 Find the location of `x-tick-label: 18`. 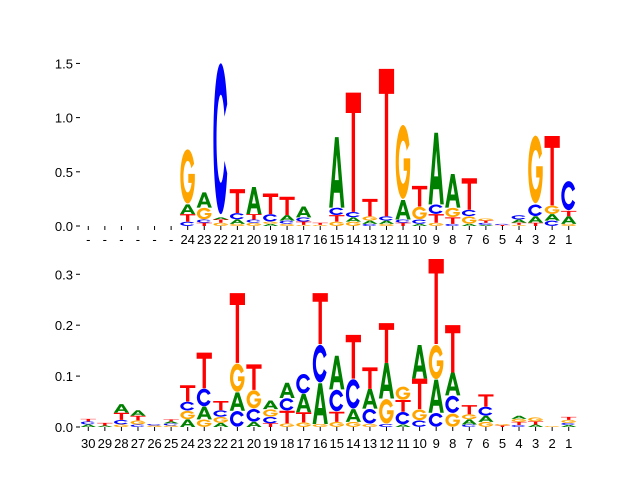

x-tick-label: 18 is located at coordinates (287, 443).